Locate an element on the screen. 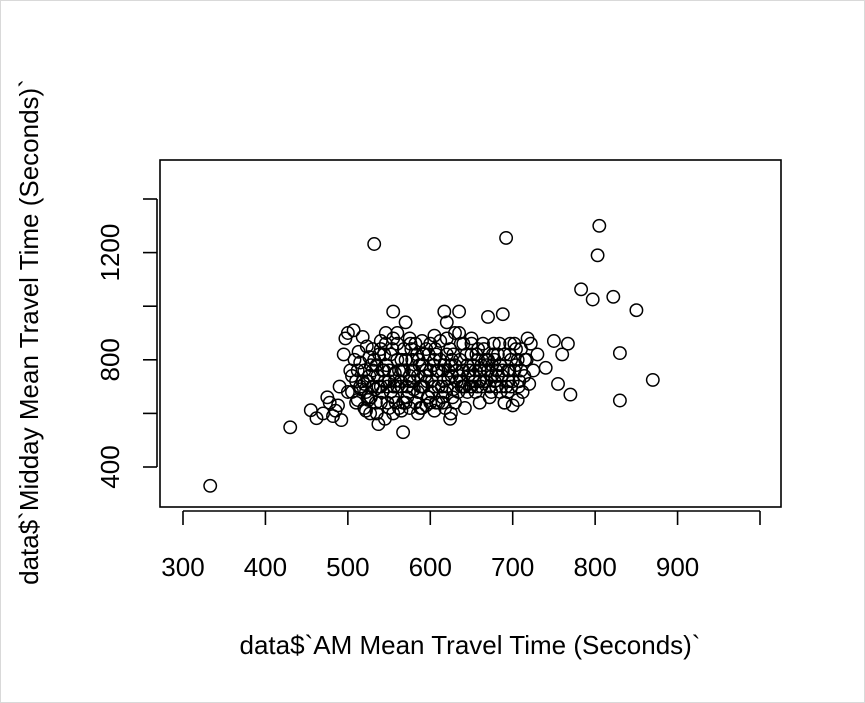  x-tick-label: 500 is located at coordinates (347, 567).